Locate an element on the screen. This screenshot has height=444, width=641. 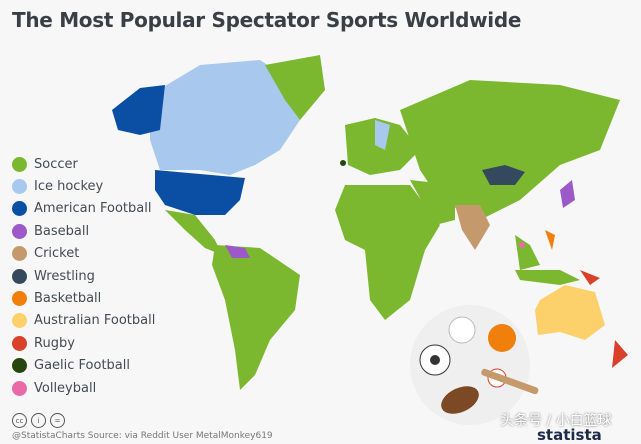
nd-icon: = is located at coordinates (57, 420).